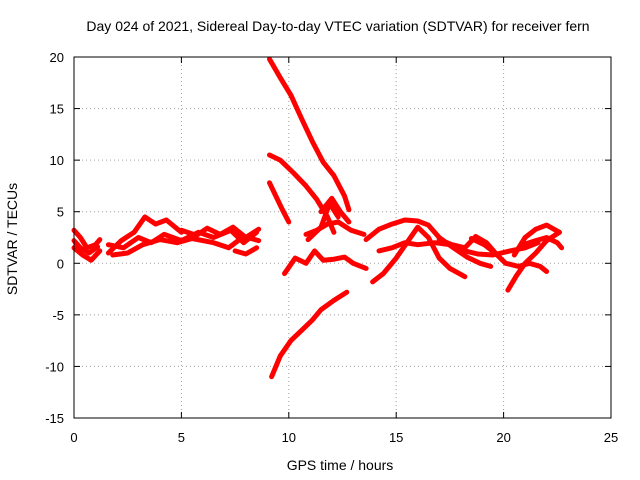 This screenshot has height=480, width=640. I want to click on y-tick-label: -5, so click(58, 315).